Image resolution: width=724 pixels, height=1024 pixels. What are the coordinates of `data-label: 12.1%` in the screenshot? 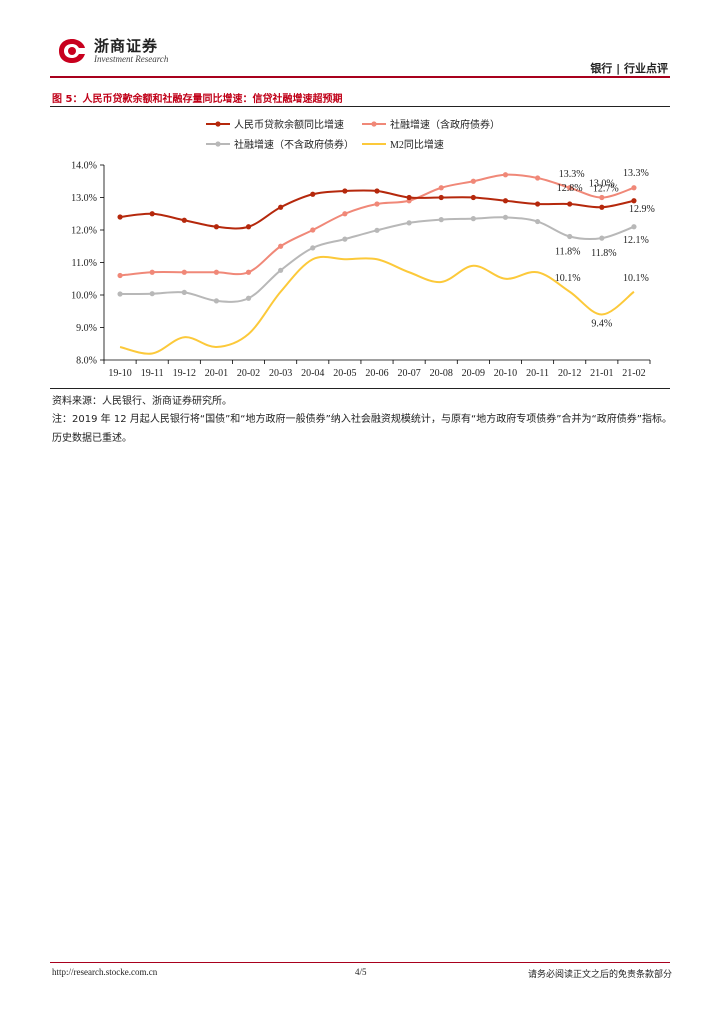 It's located at (636, 240).